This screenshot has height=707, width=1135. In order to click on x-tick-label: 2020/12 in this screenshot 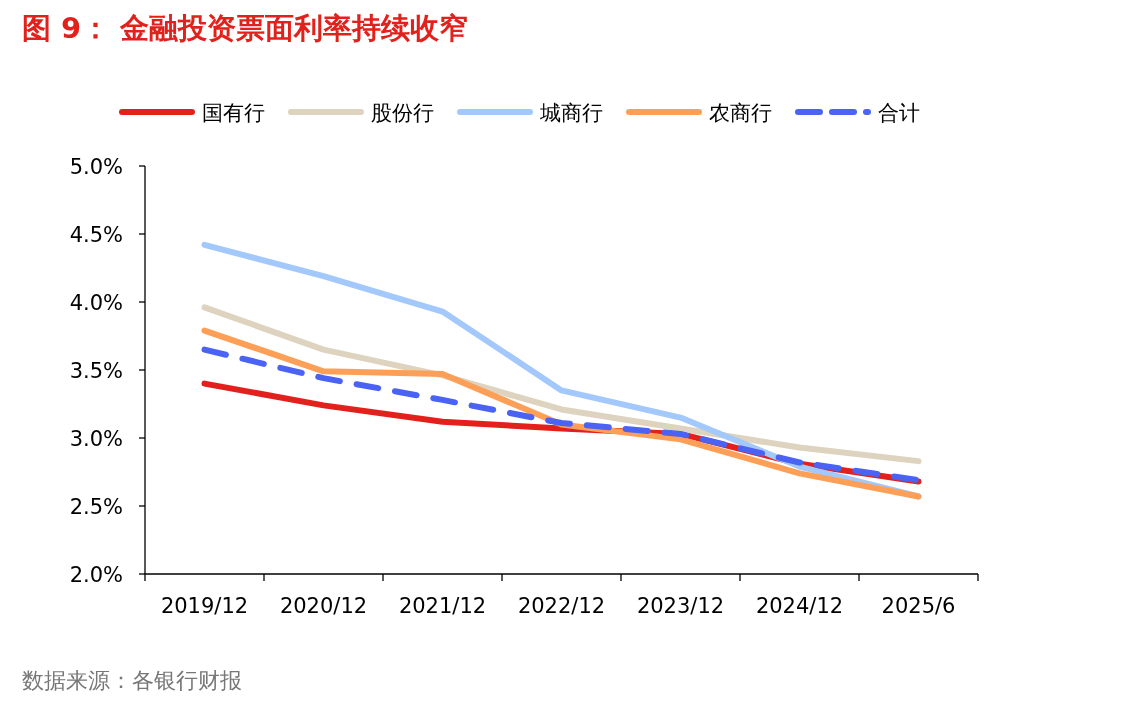, I will do `click(323, 606)`.